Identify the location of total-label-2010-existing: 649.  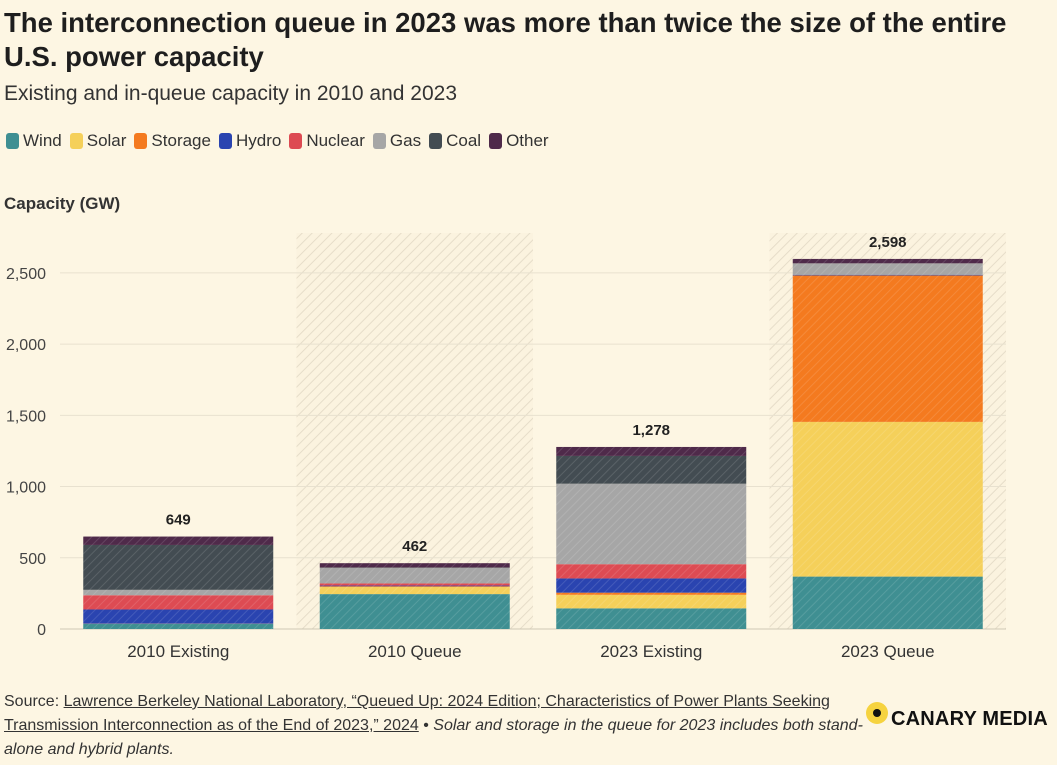
(178, 520).